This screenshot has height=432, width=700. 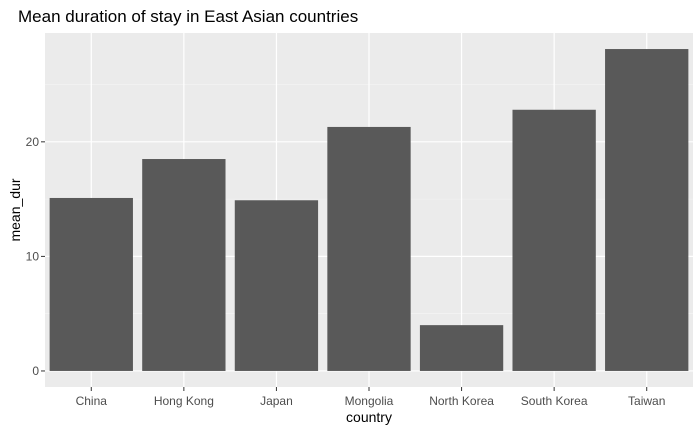 What do you see at coordinates (276, 401) in the screenshot?
I see `x-tick-label: Japan` at bounding box center [276, 401].